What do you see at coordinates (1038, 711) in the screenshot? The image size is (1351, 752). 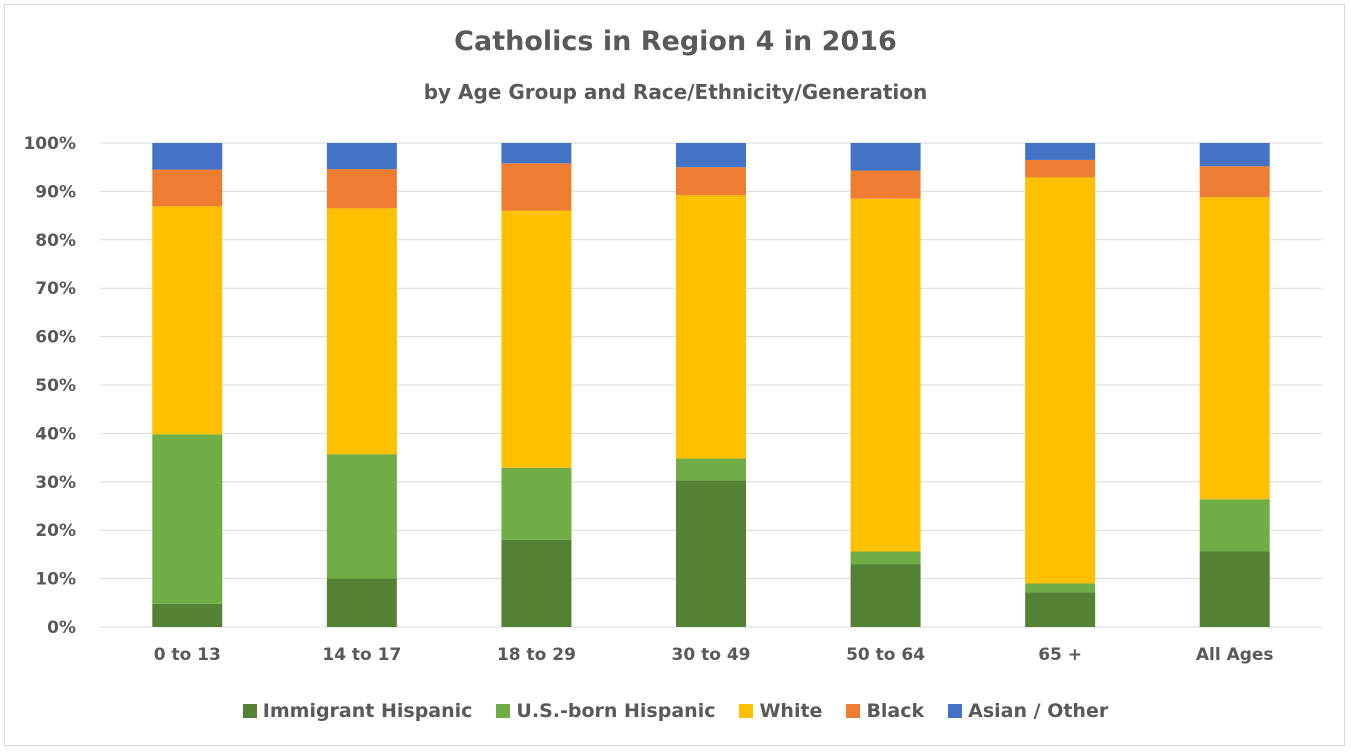 I see `legend-label: Asian / Other` at bounding box center [1038, 711].